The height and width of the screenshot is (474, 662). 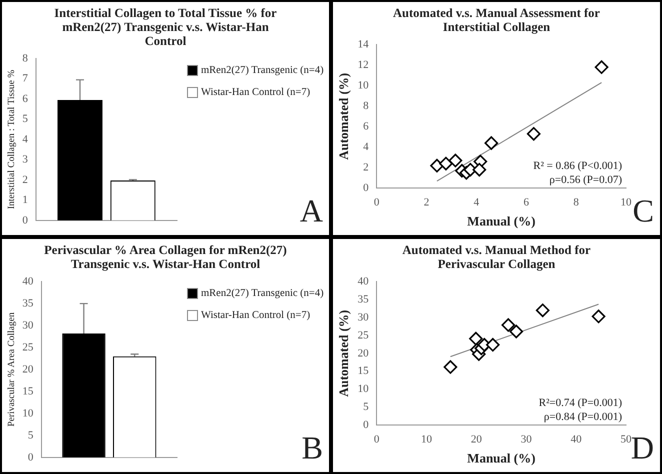 What do you see at coordinates (25, 200) in the screenshot?
I see `y-tick-label: 1` at bounding box center [25, 200].